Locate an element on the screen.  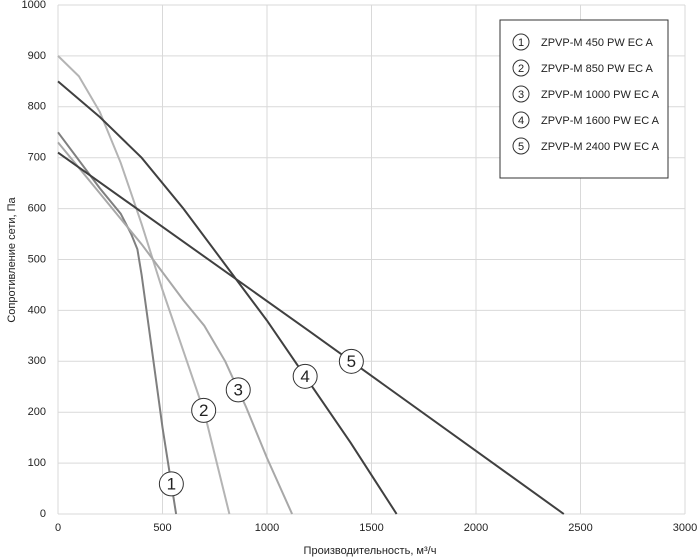
x-tick-label: 3000 is located at coordinates (685, 528).